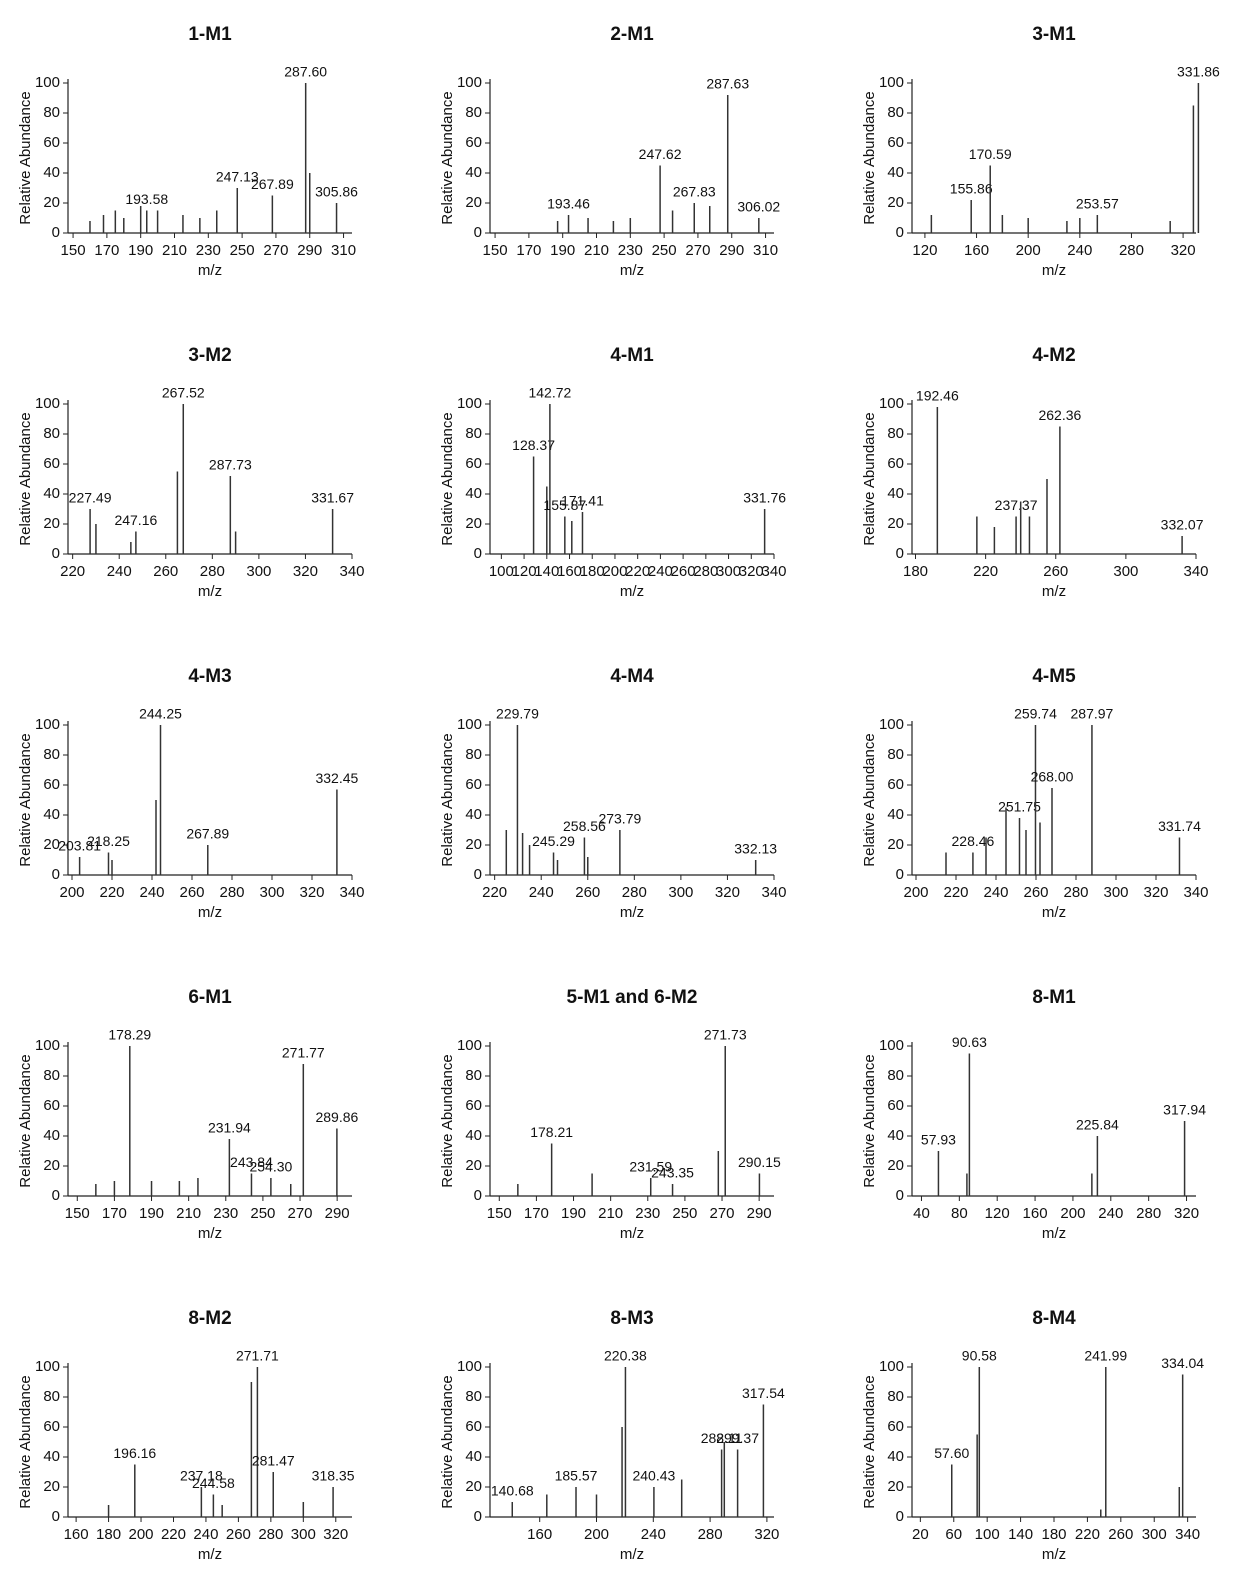 Image resolution: width=1258 pixels, height=1569 pixels. Describe the element at coordinates (553, 841) in the screenshot. I see `peak-label: 245.29` at that location.